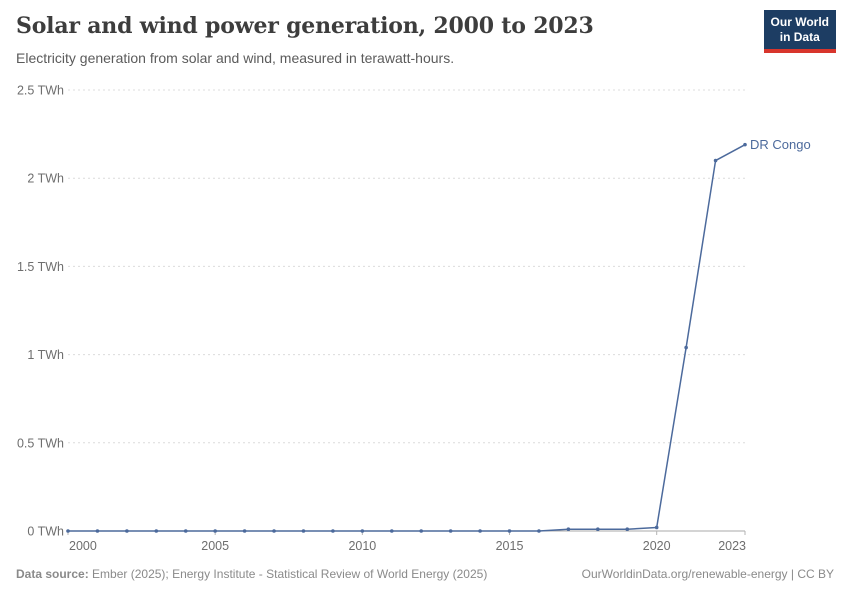  What do you see at coordinates (215, 546) in the screenshot?
I see `x-axis-label: 2005` at bounding box center [215, 546].